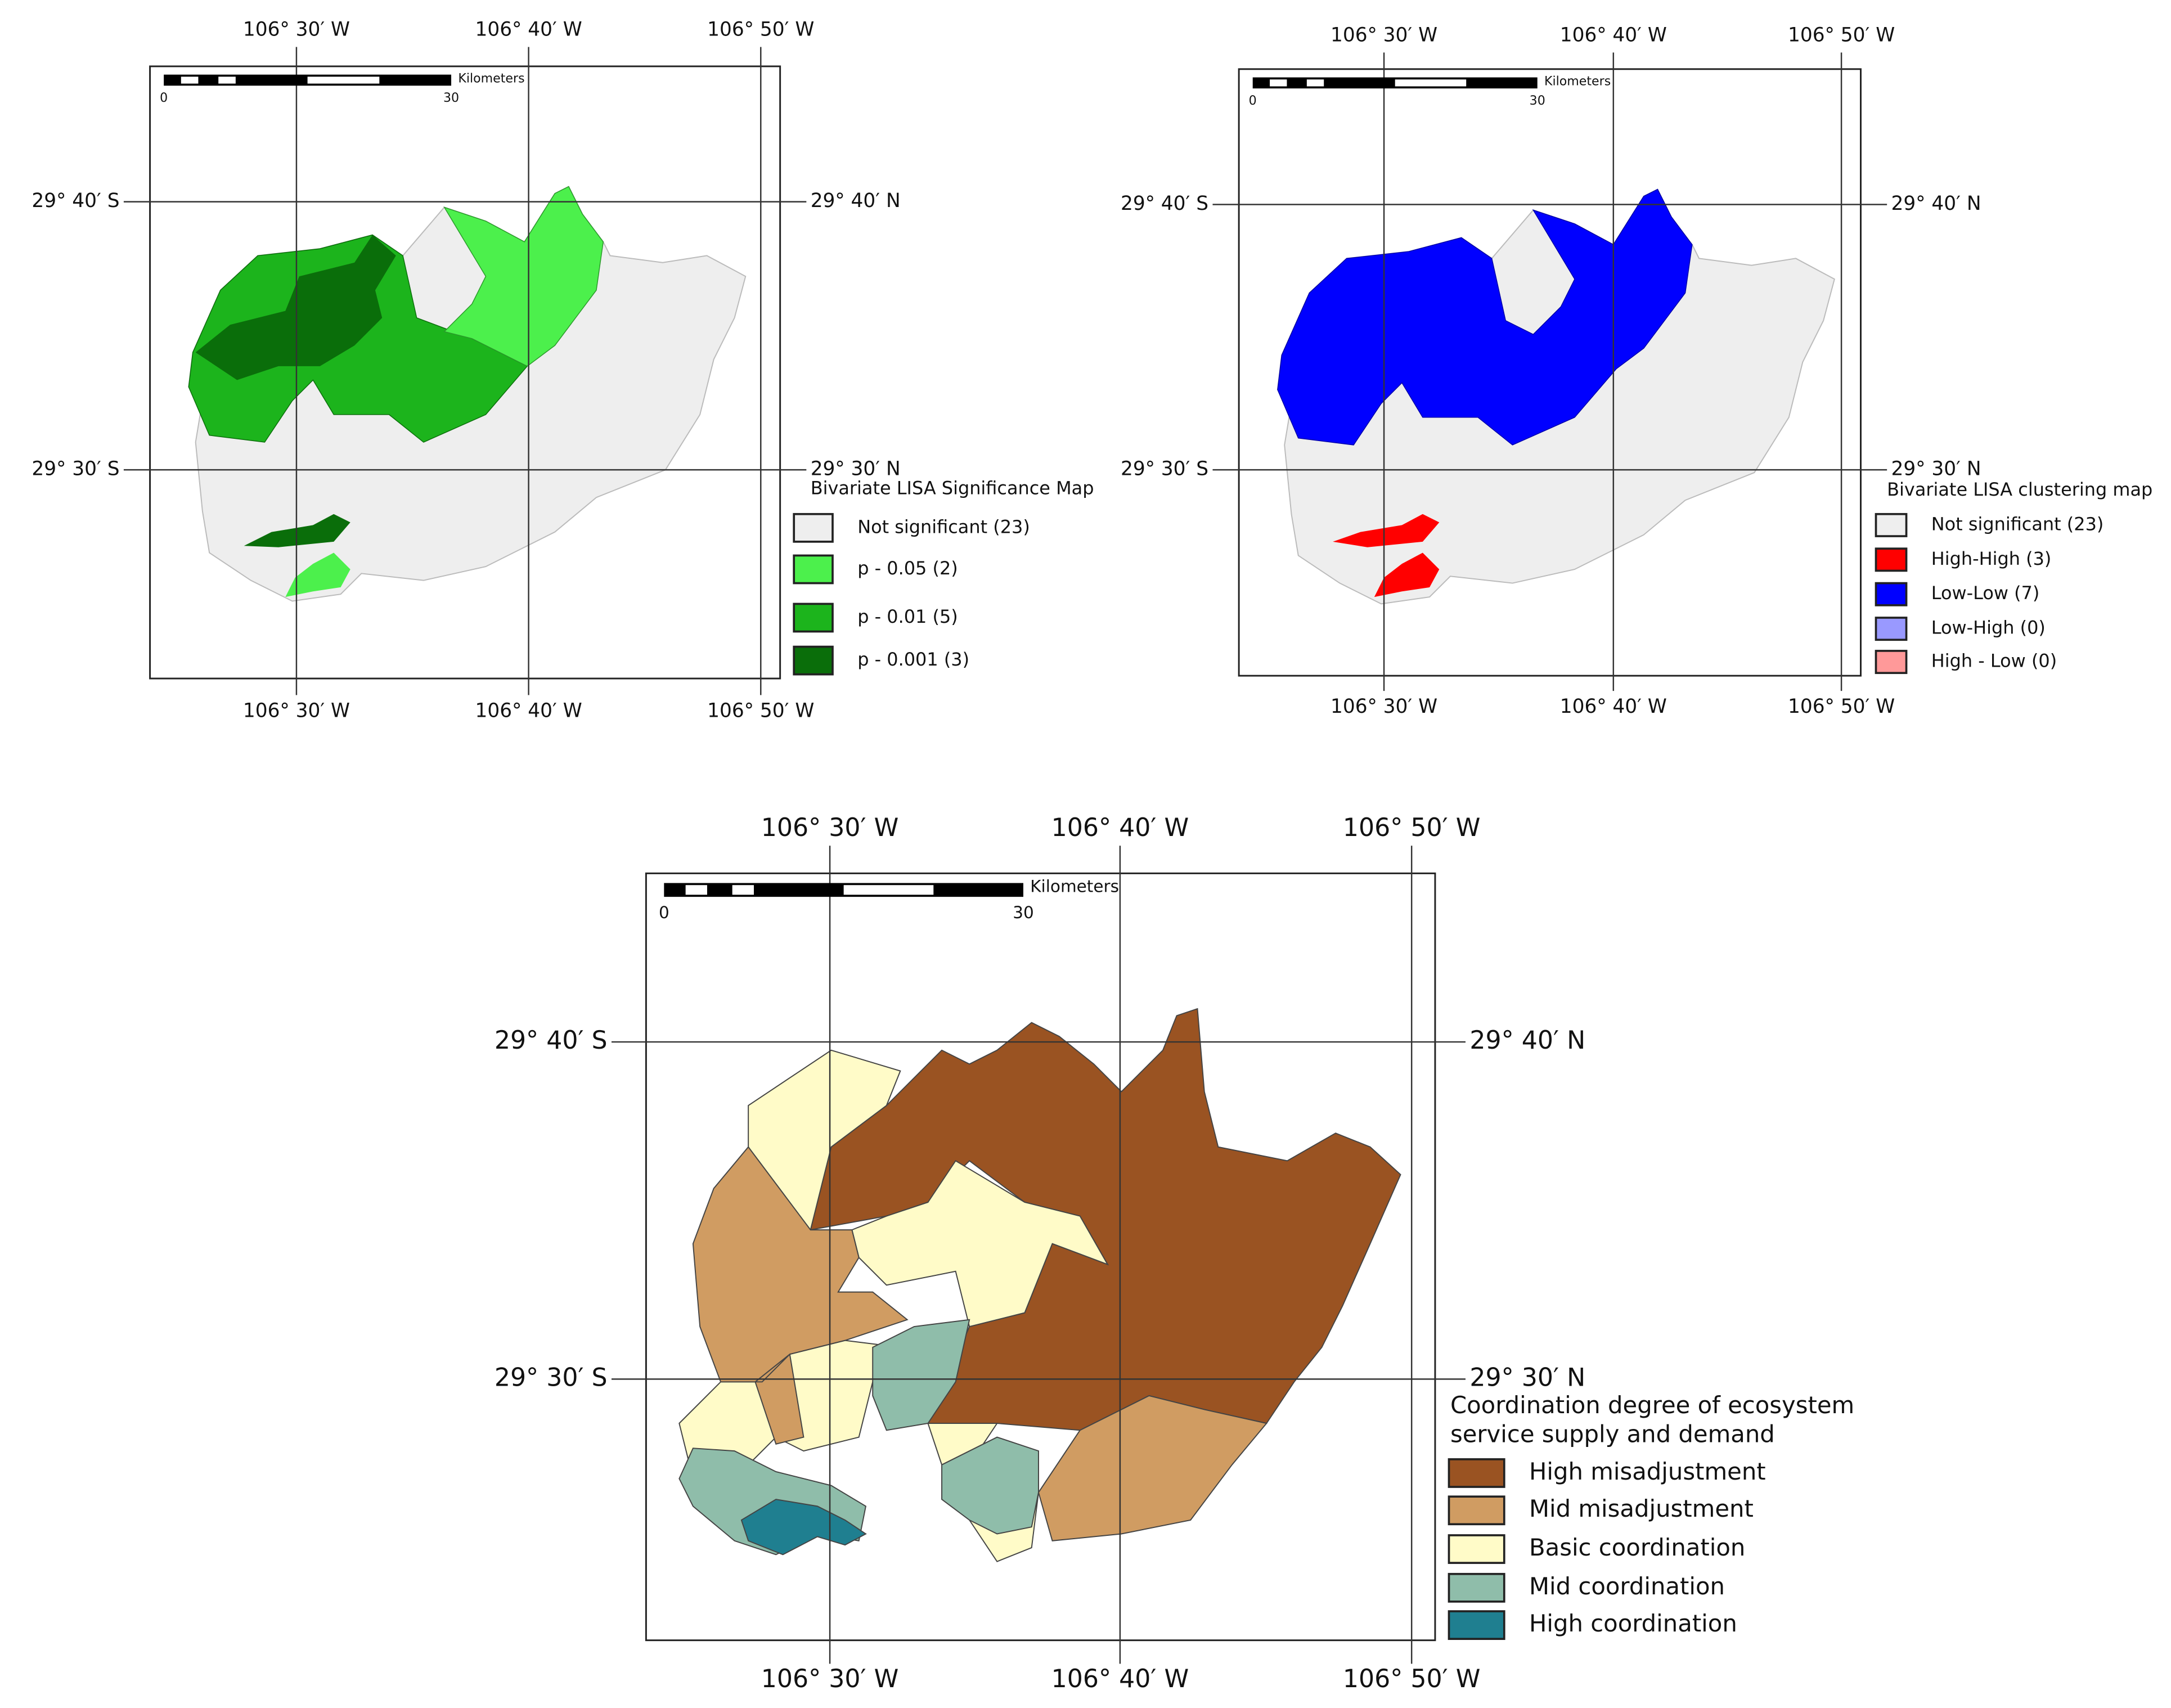  What do you see at coordinates (1647, 1472) in the screenshot?
I see `legend-label: High misadjustment` at bounding box center [1647, 1472].